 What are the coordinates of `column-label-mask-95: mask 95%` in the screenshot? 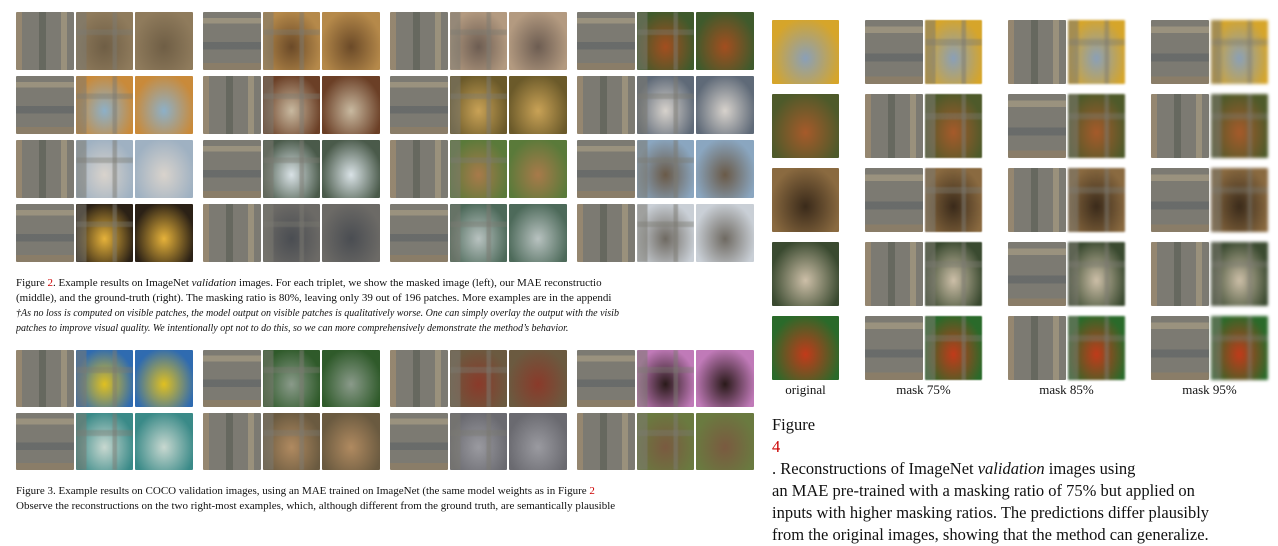 It's located at (1209, 389).